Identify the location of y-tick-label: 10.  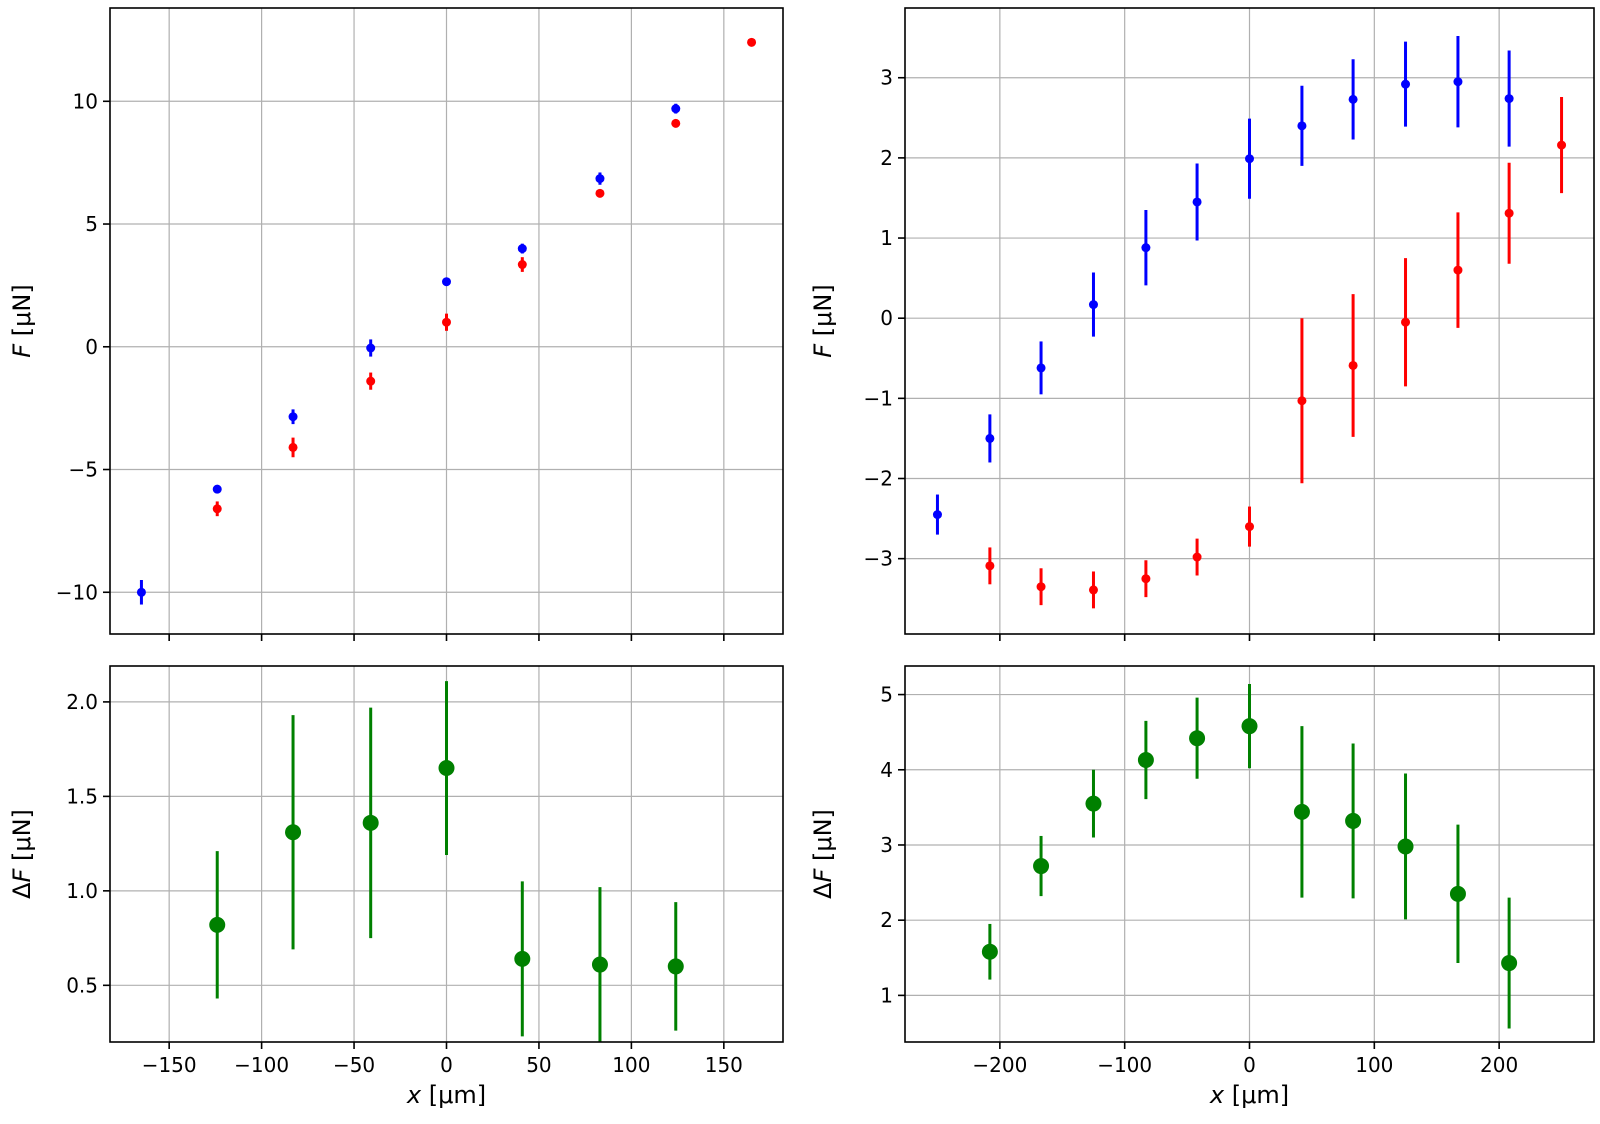
(85, 101).